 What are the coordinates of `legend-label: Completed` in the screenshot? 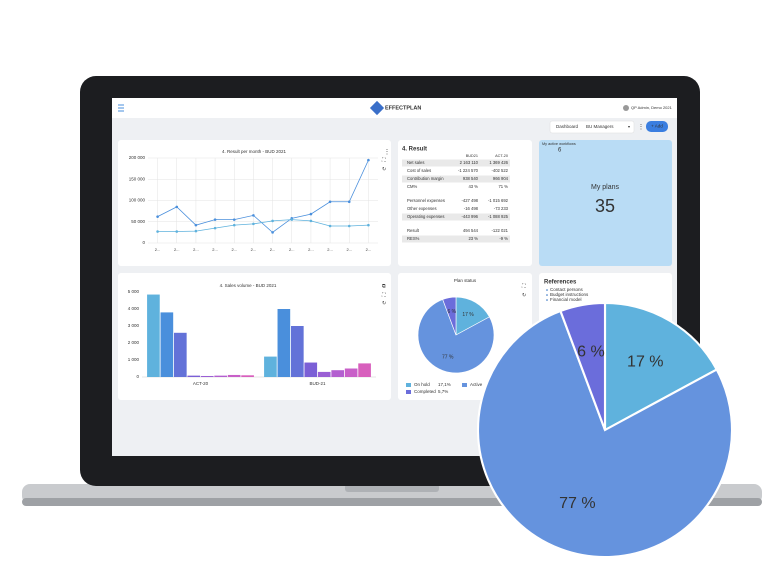 It's located at (425, 391).